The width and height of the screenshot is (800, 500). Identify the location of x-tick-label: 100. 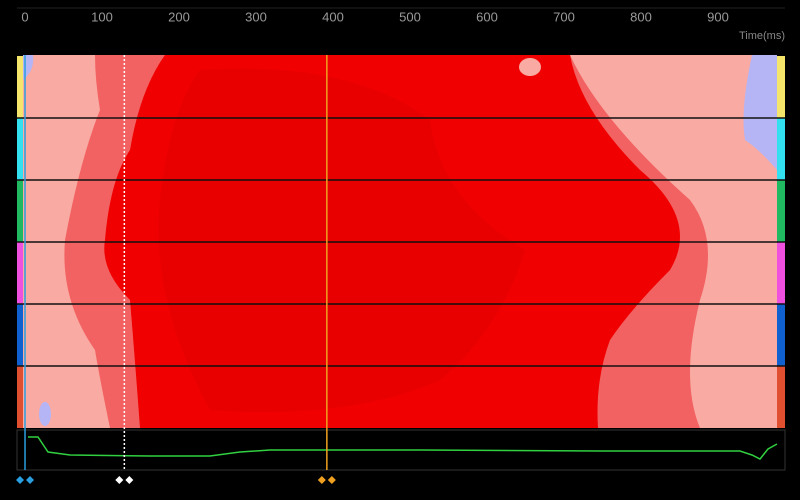
(102, 16).